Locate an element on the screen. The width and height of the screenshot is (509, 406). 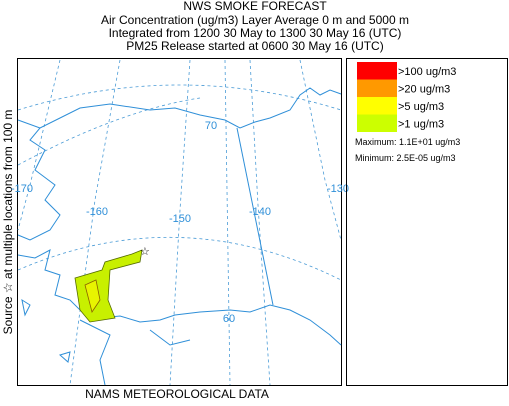
legend-label: >1 ug/m3 is located at coordinates (421, 125).